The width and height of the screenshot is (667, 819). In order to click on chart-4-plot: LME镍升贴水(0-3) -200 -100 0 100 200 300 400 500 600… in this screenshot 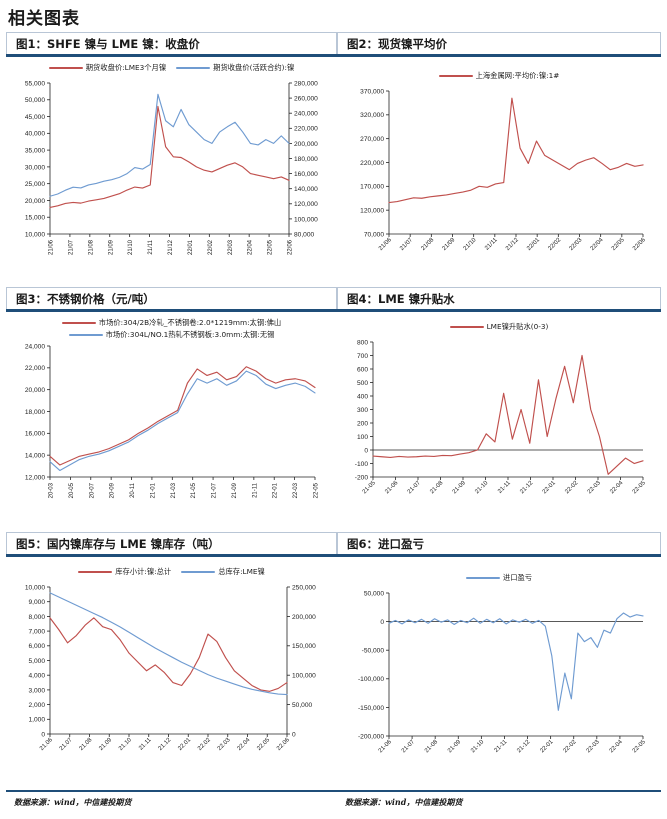, I will do `click(499, 434)`.